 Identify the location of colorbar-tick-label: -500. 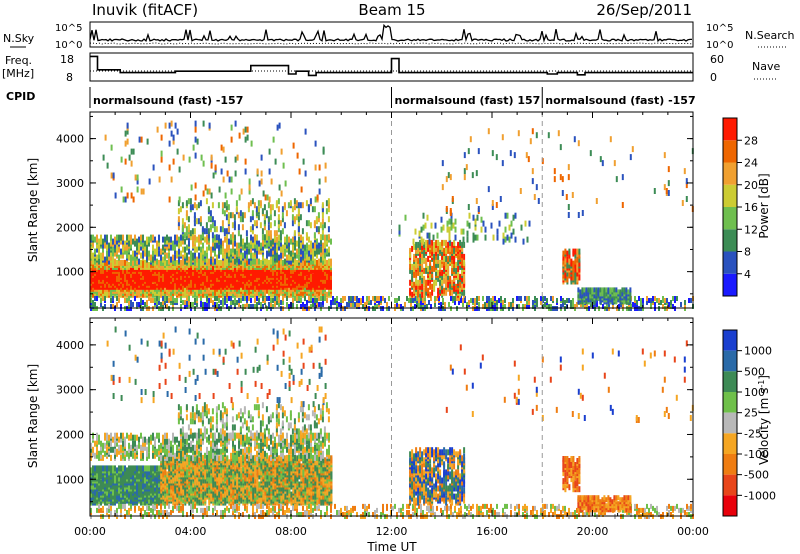
(756, 475).